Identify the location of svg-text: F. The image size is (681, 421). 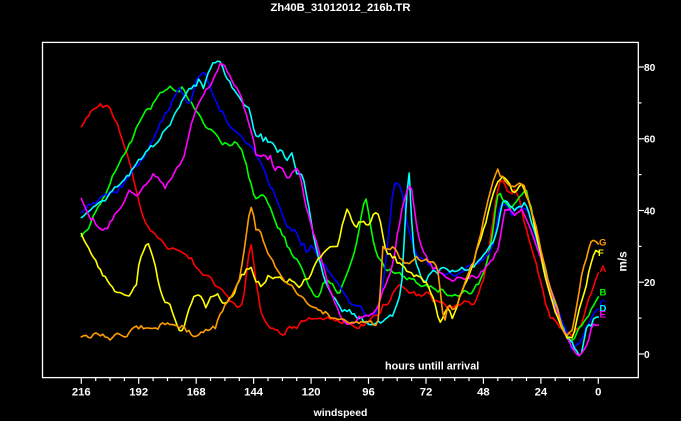
(601, 253).